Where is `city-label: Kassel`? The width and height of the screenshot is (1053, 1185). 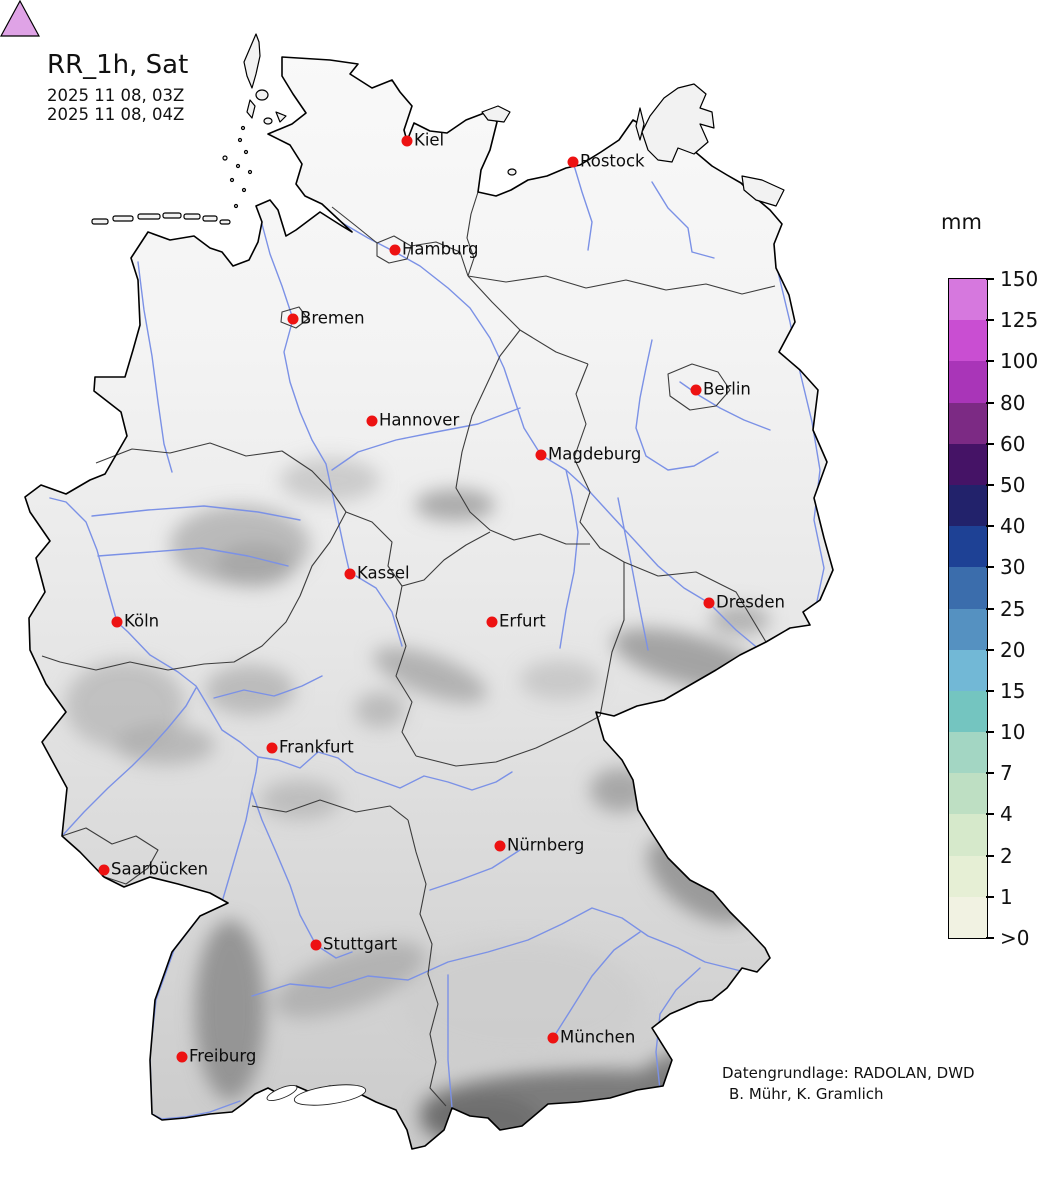
city-label: Kassel is located at coordinates (383, 573).